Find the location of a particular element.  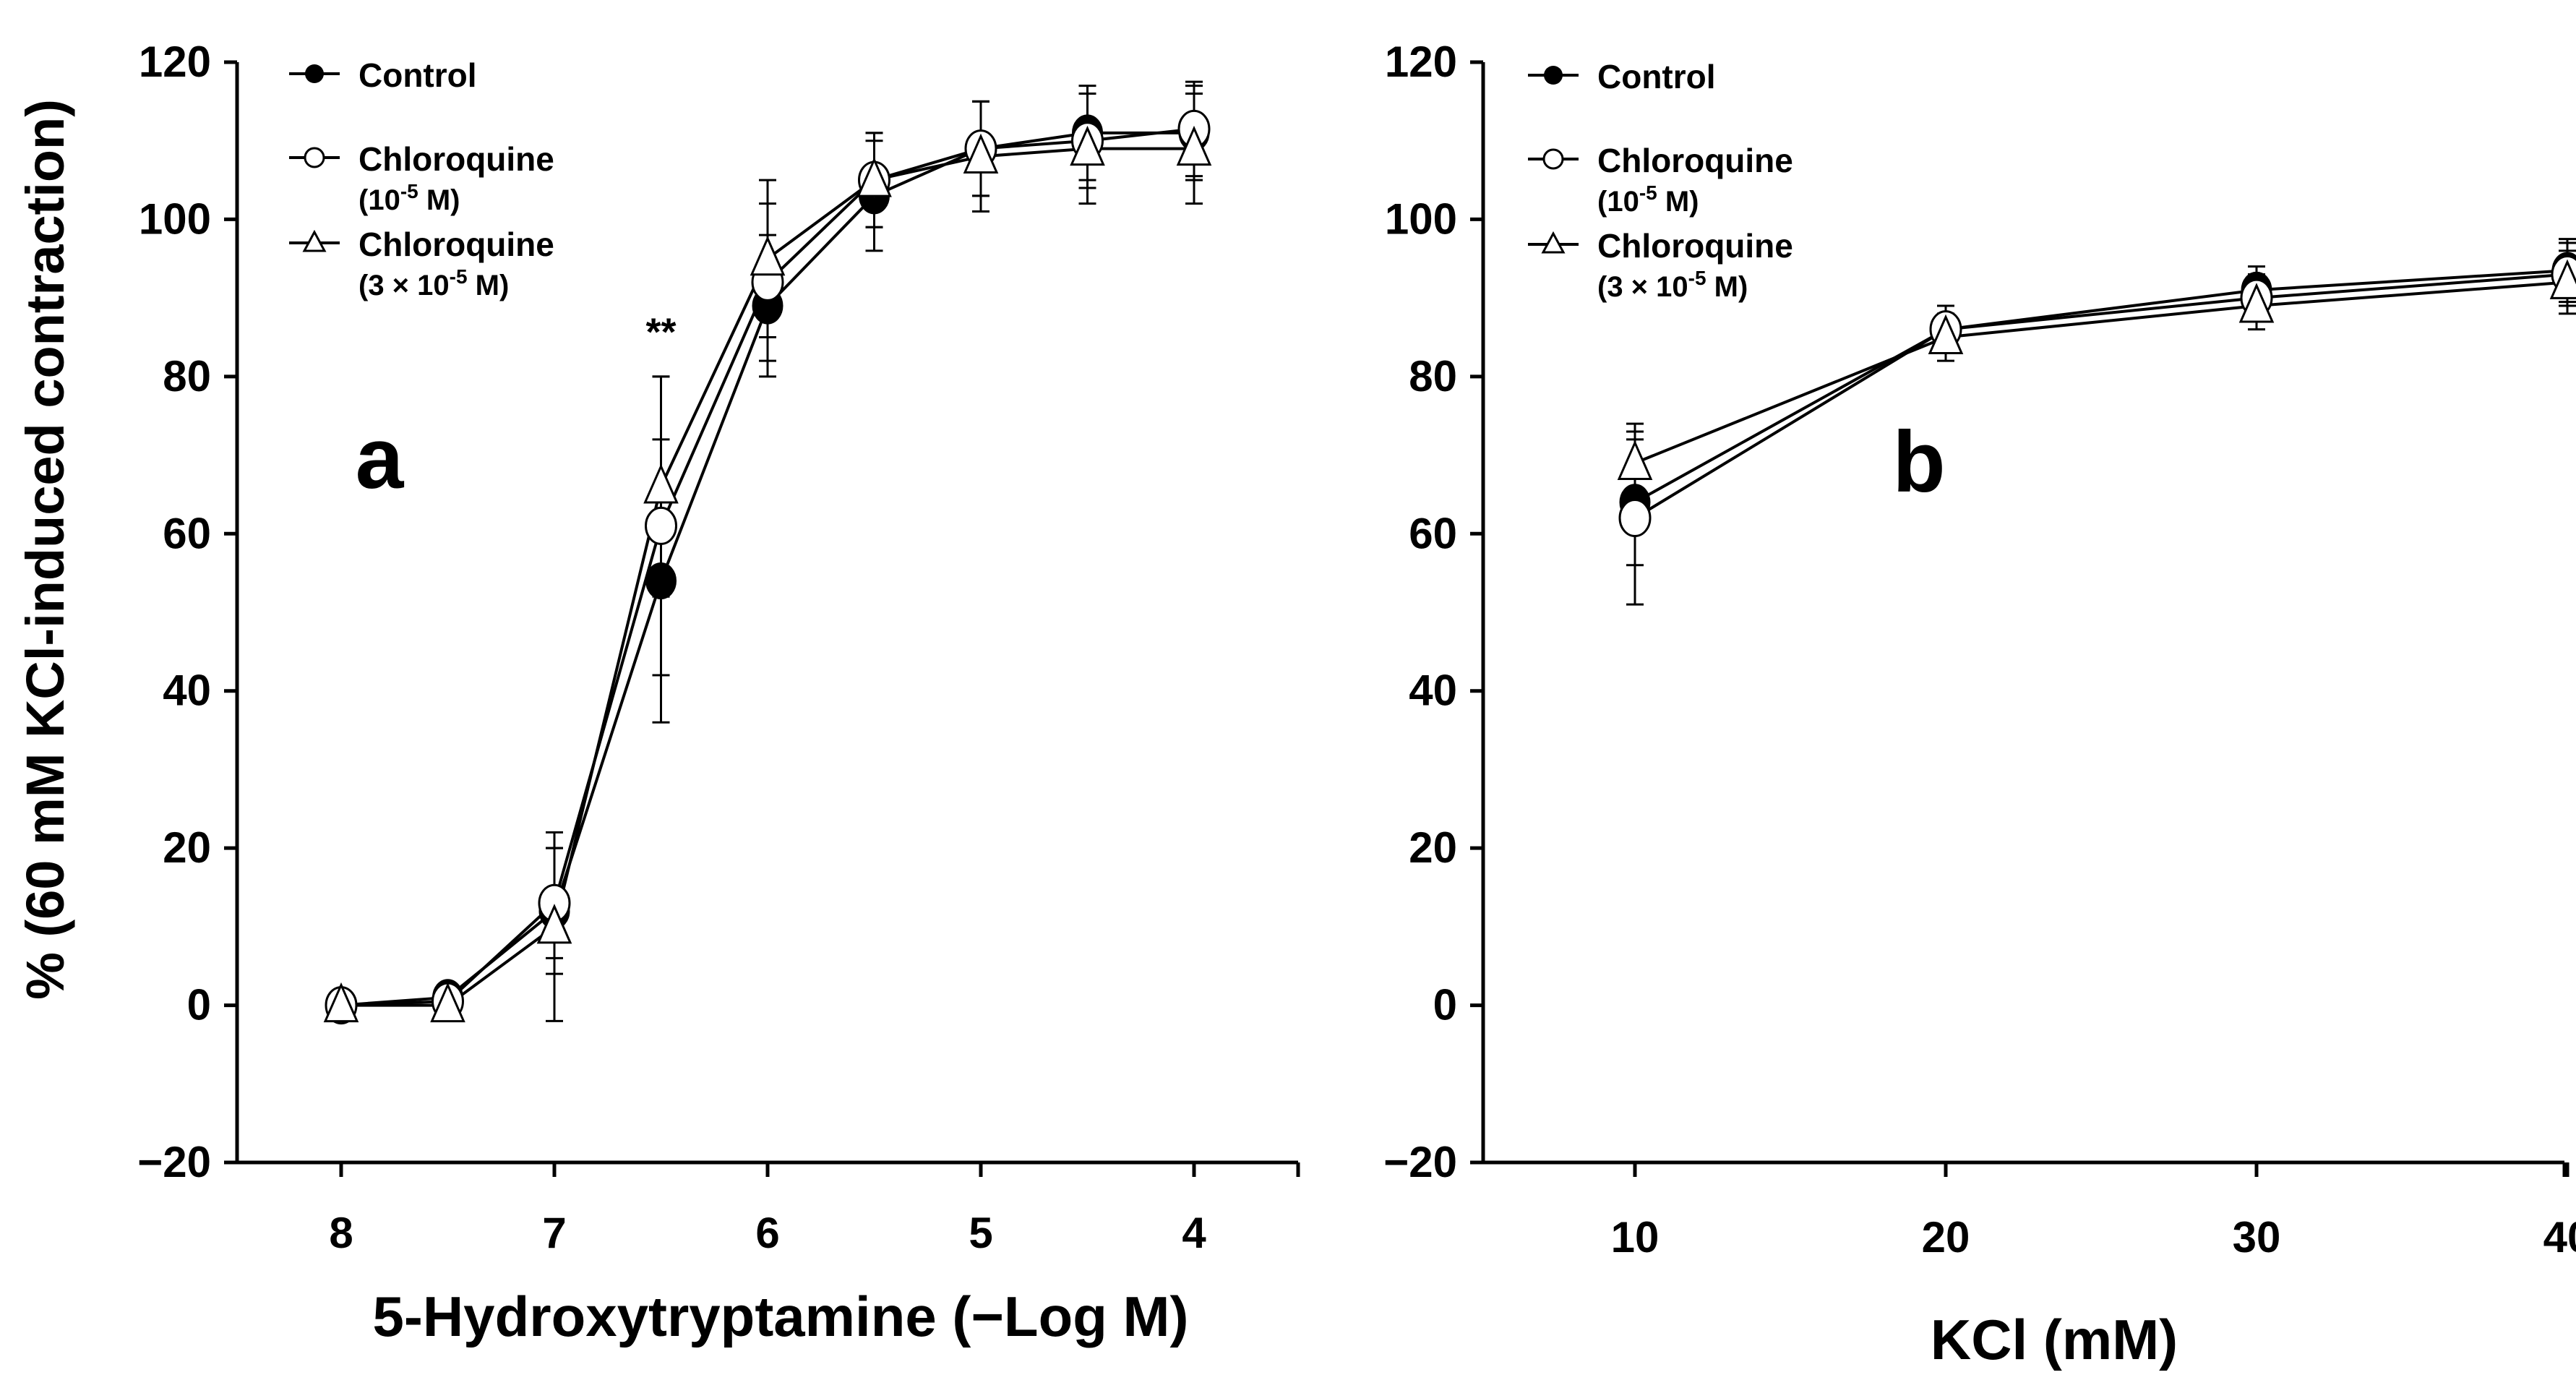

markers-control is located at coordinates (2097, 387).